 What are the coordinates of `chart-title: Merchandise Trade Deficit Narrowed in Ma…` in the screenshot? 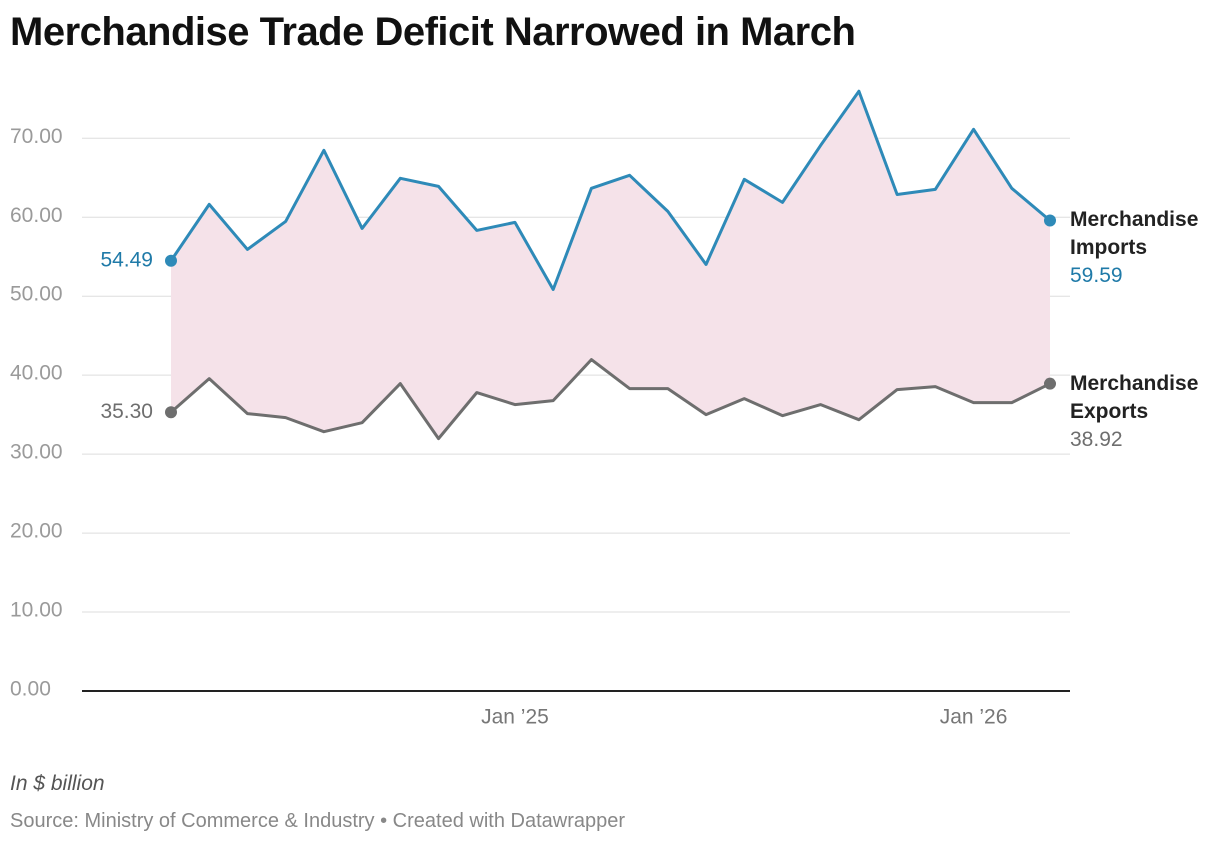 It's located at (433, 32).